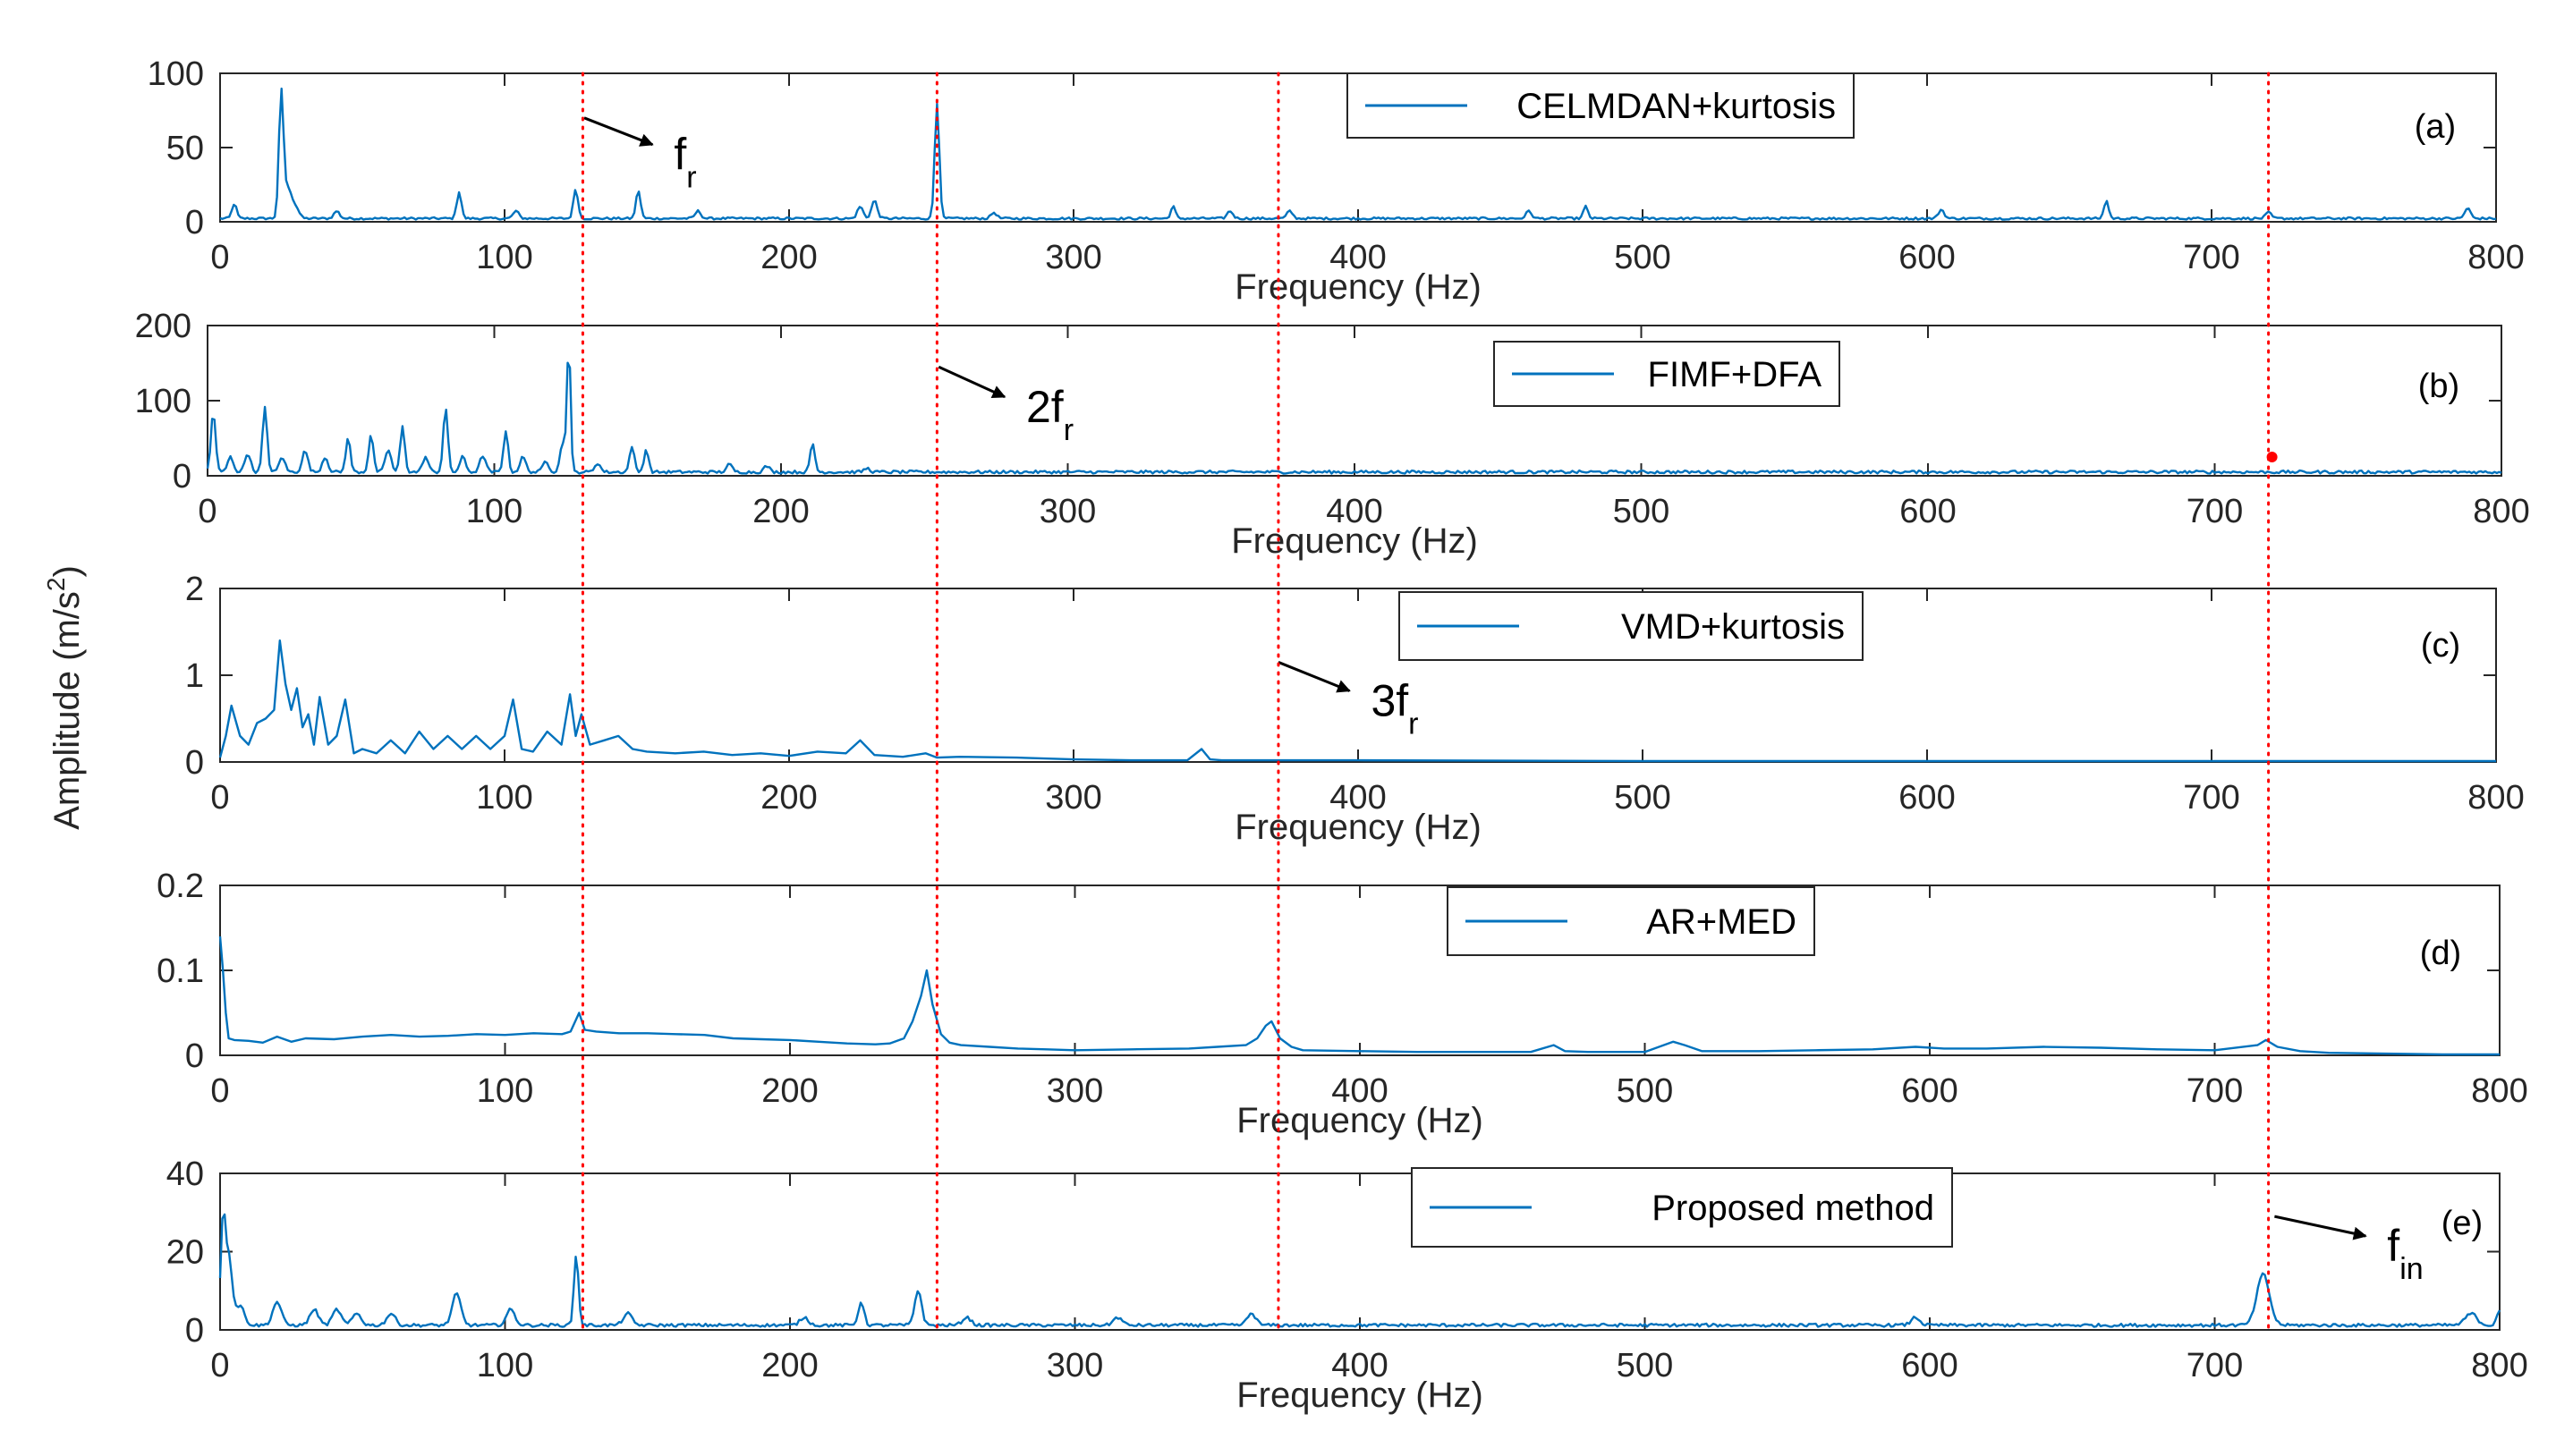  I want to click on series-line-d, so click(1359, 996).